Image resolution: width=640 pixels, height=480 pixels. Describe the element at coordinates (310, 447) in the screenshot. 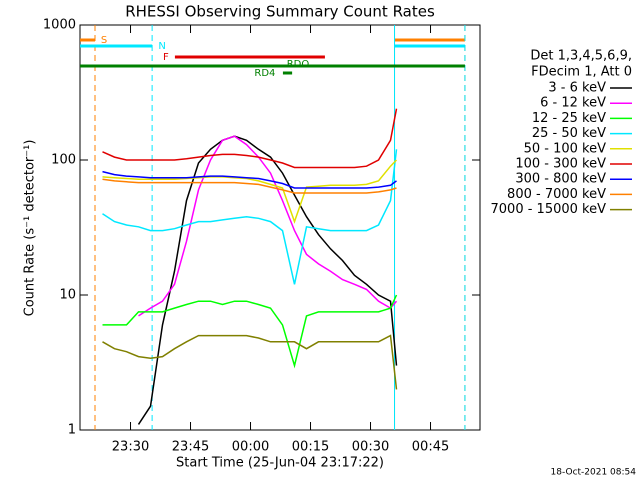

I see `x-tick-label: 00:15` at that location.